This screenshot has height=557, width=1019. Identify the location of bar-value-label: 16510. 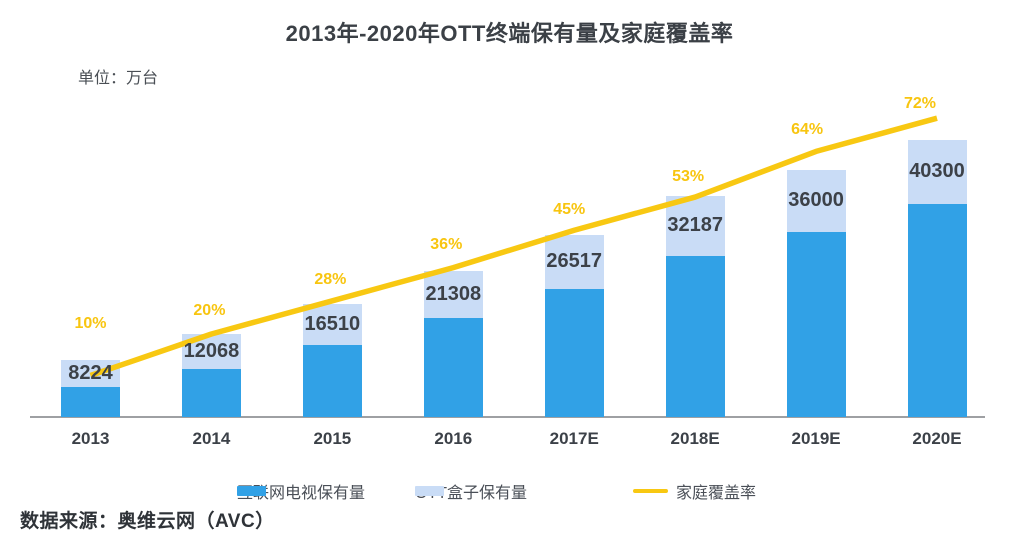
(332, 323).